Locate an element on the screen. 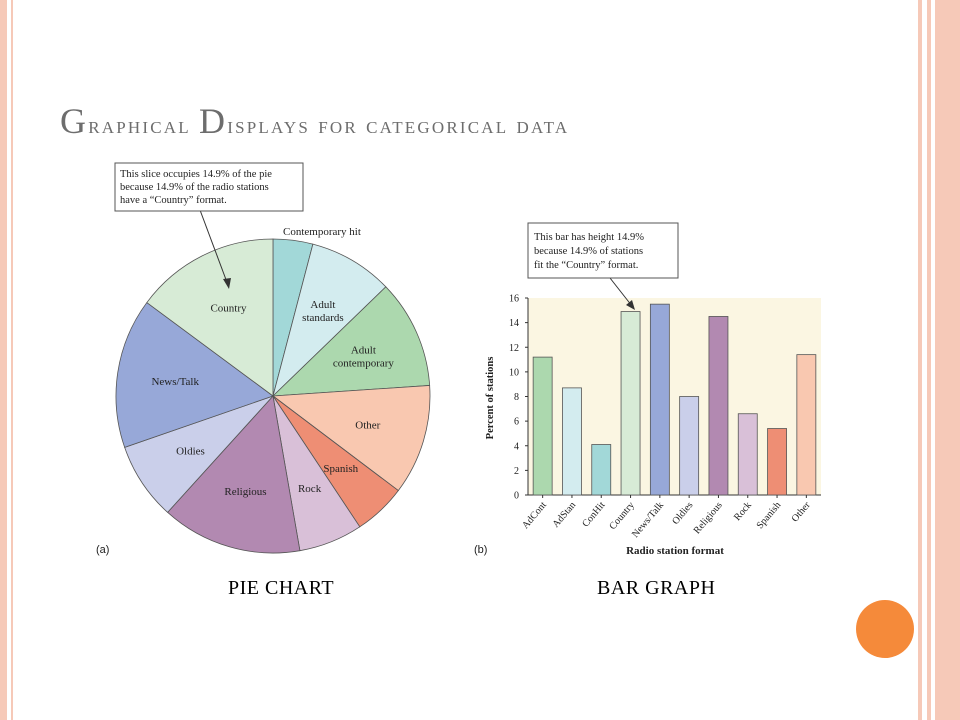 The image size is (960, 720). bar-x-tick-label: ConHit is located at coordinates (593, 515).